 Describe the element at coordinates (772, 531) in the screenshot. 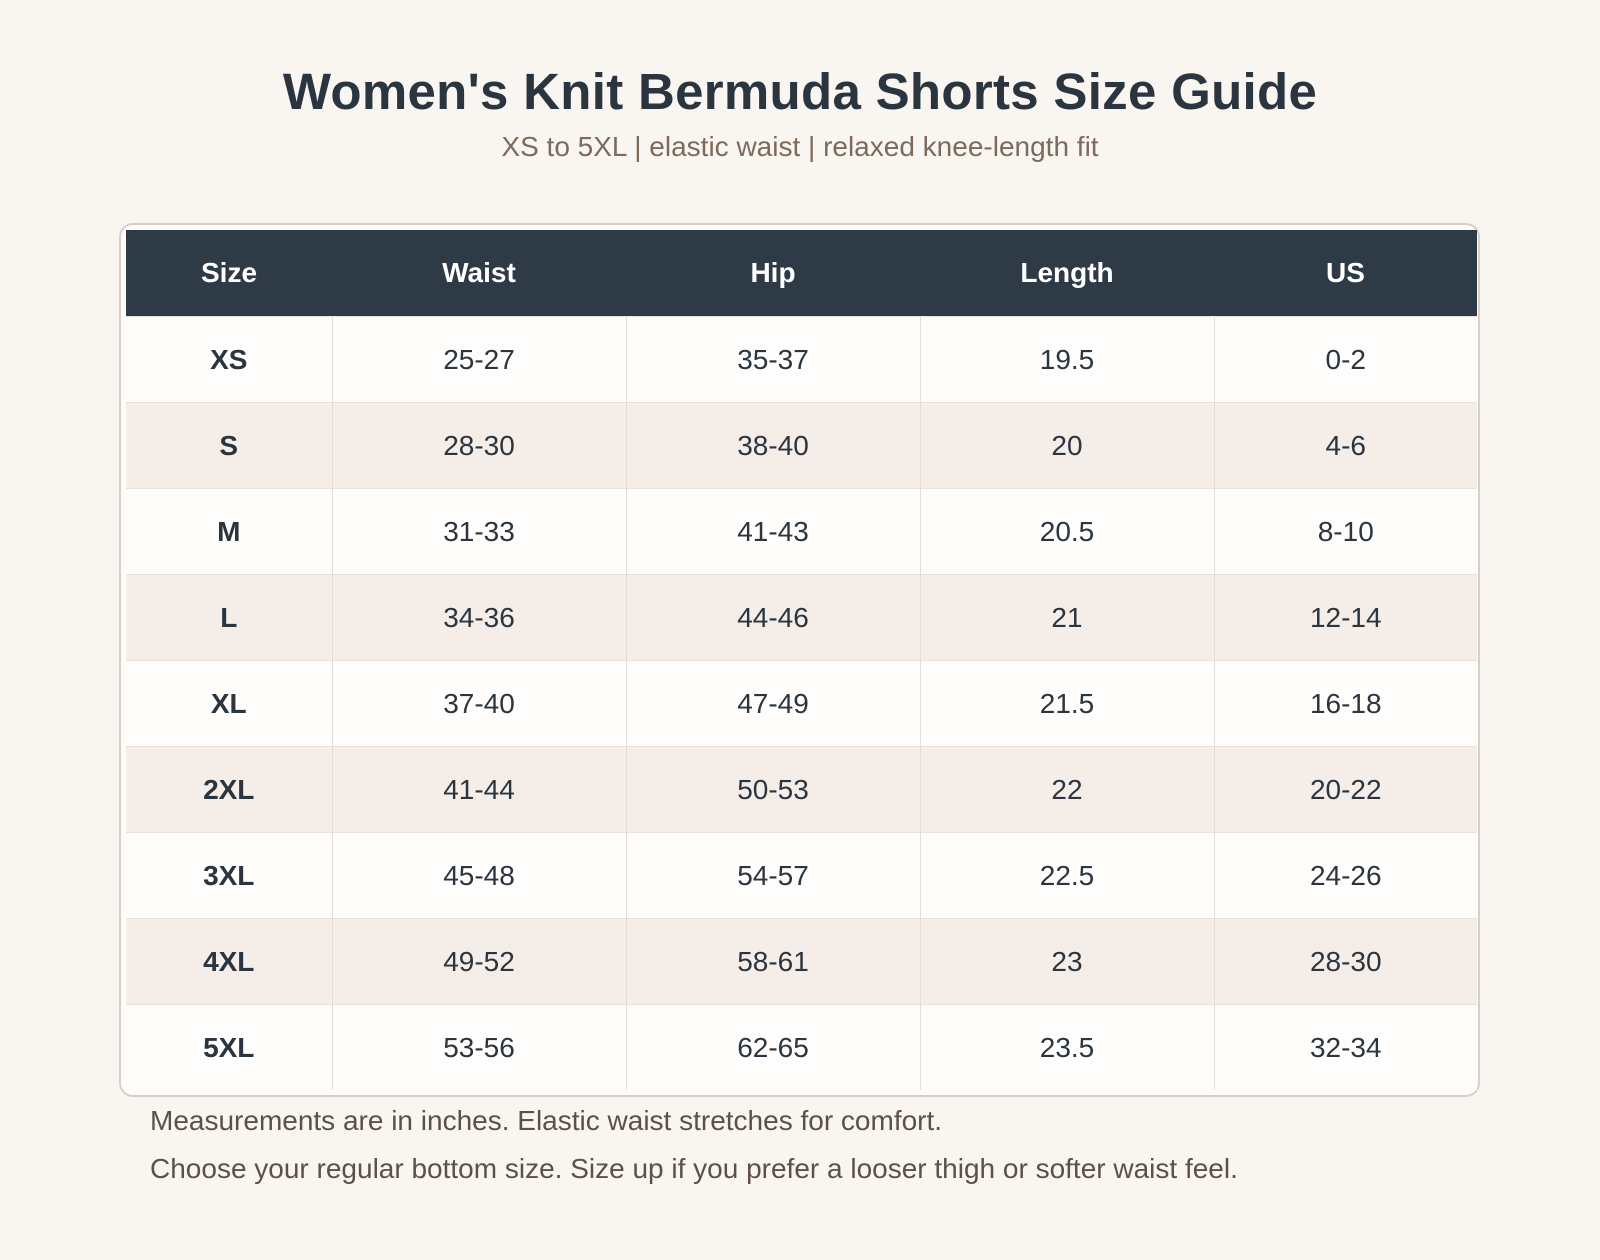

I see `hip-cell: 41-43` at that location.